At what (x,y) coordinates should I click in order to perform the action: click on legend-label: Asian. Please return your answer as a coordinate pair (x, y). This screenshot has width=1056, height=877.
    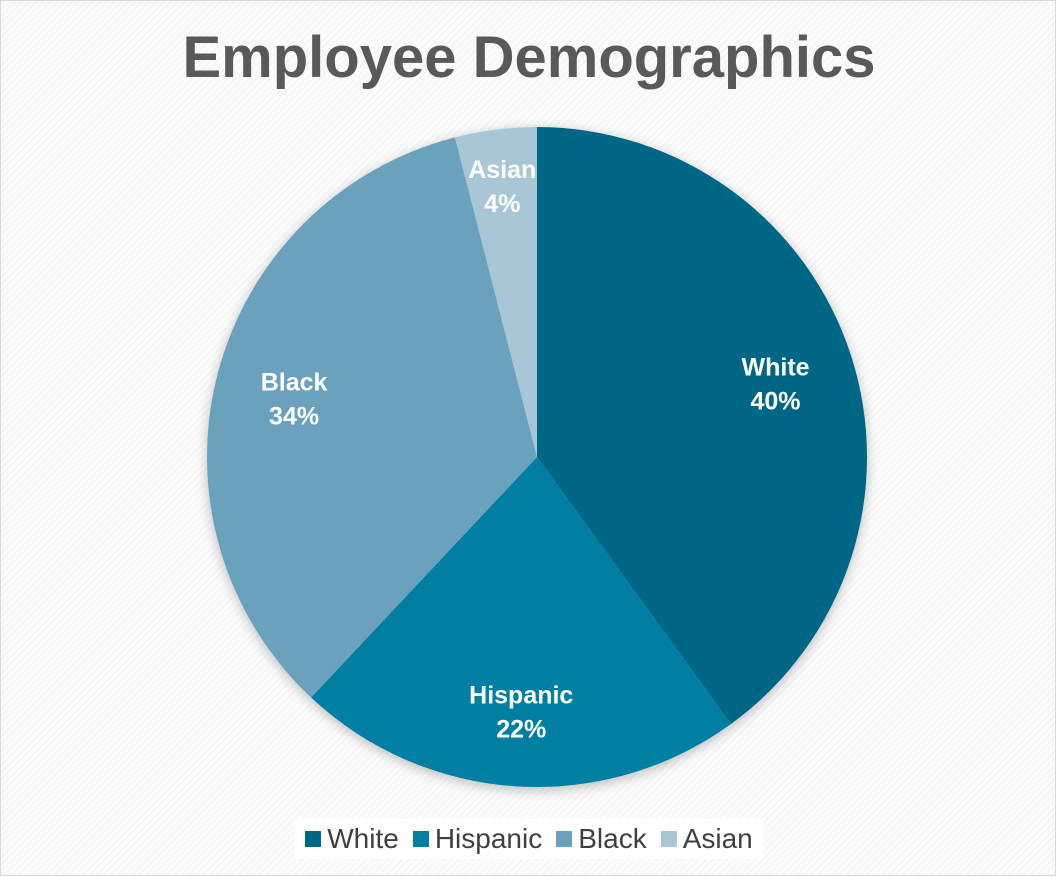
    Looking at the image, I should click on (717, 838).